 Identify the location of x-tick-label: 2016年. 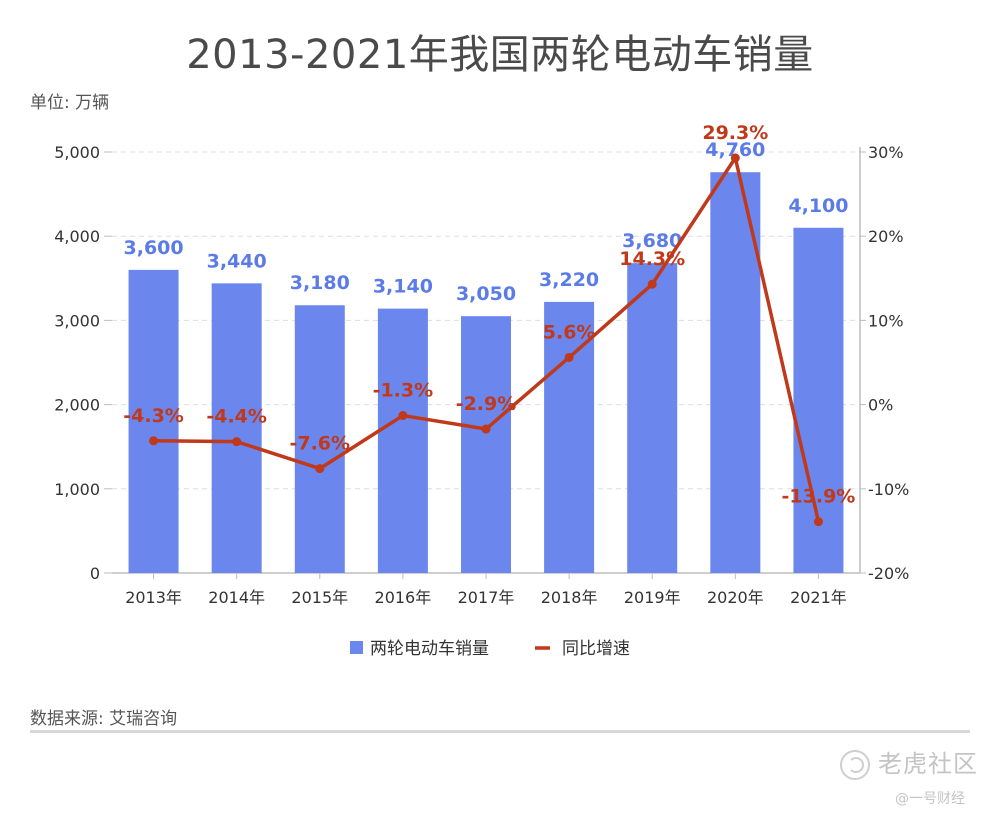
(403, 597).